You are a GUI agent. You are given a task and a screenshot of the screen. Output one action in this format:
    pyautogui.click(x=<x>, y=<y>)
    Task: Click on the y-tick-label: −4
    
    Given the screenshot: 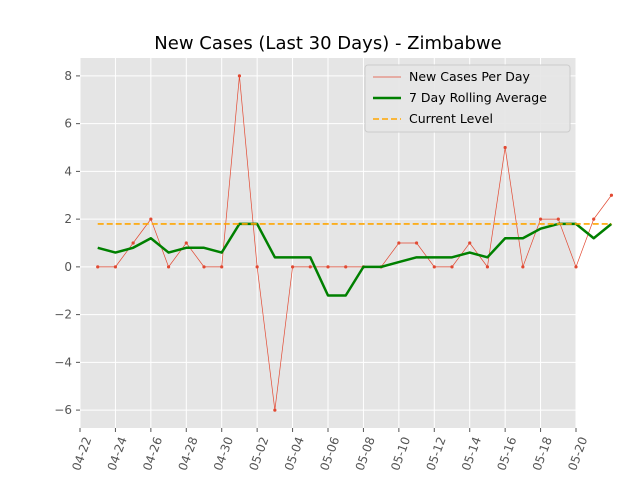 What is the action you would take?
    pyautogui.click(x=63, y=362)
    